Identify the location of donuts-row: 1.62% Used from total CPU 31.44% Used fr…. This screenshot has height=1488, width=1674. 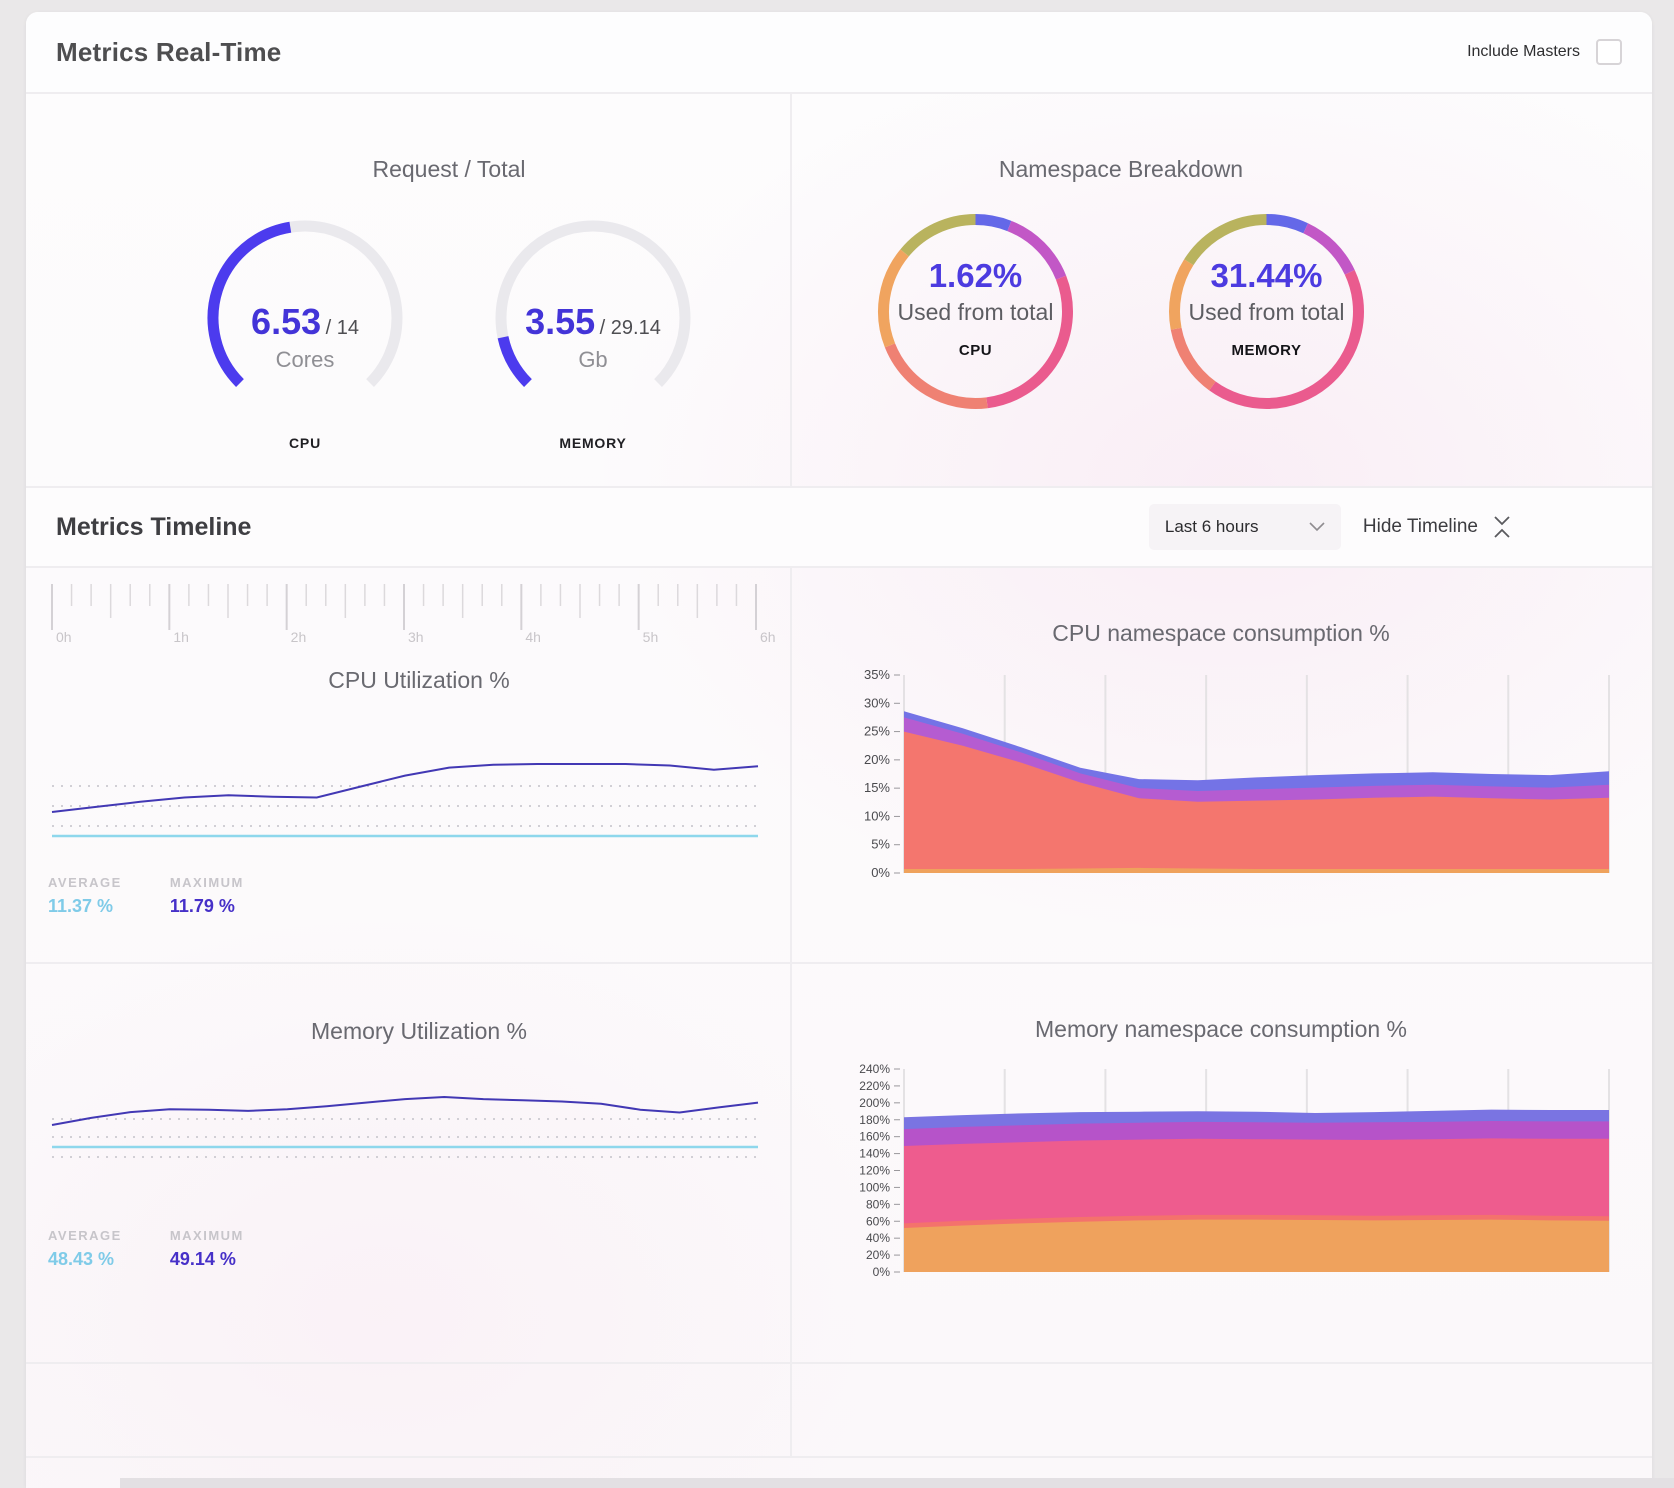
(1221, 311).